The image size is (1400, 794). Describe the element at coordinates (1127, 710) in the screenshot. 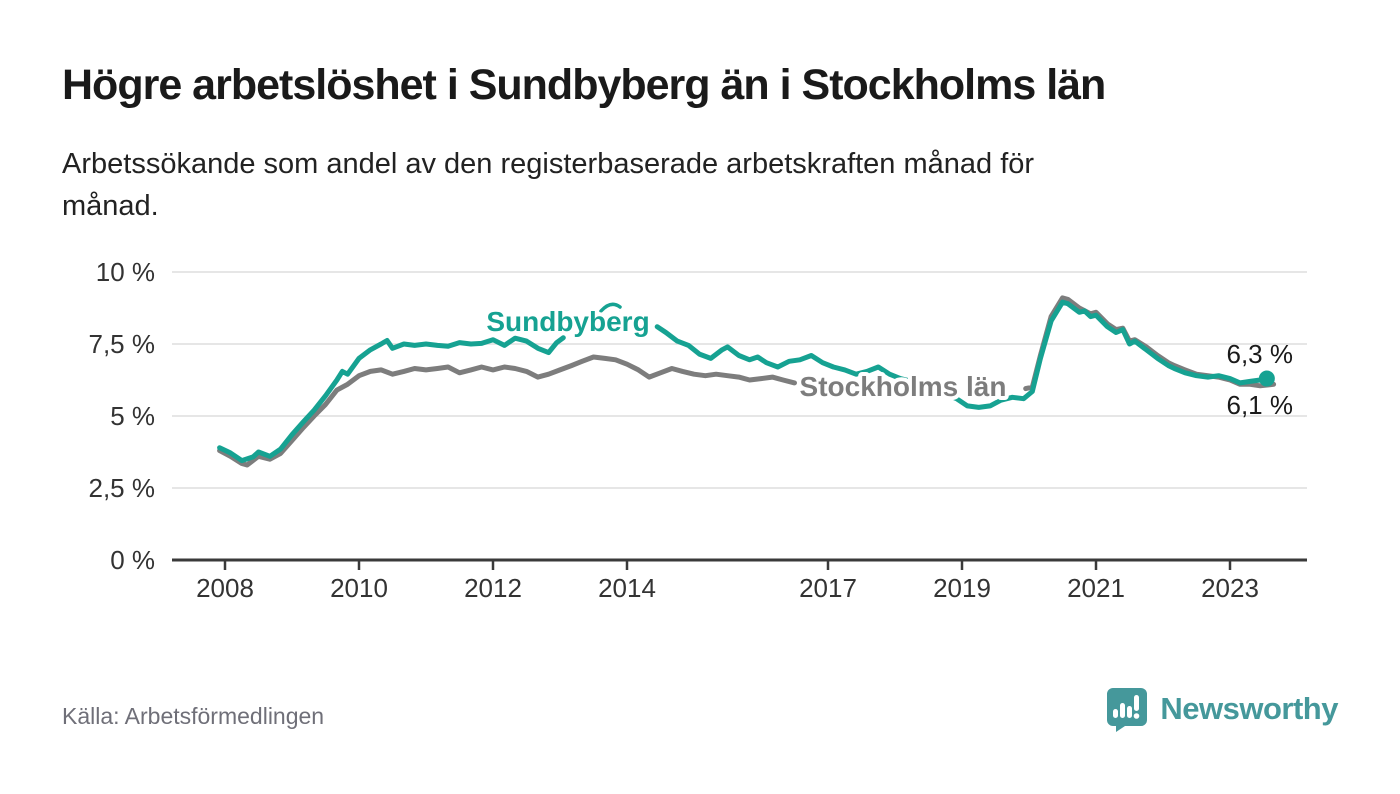

I see `bar-chart-speech-bubble-icon` at that location.